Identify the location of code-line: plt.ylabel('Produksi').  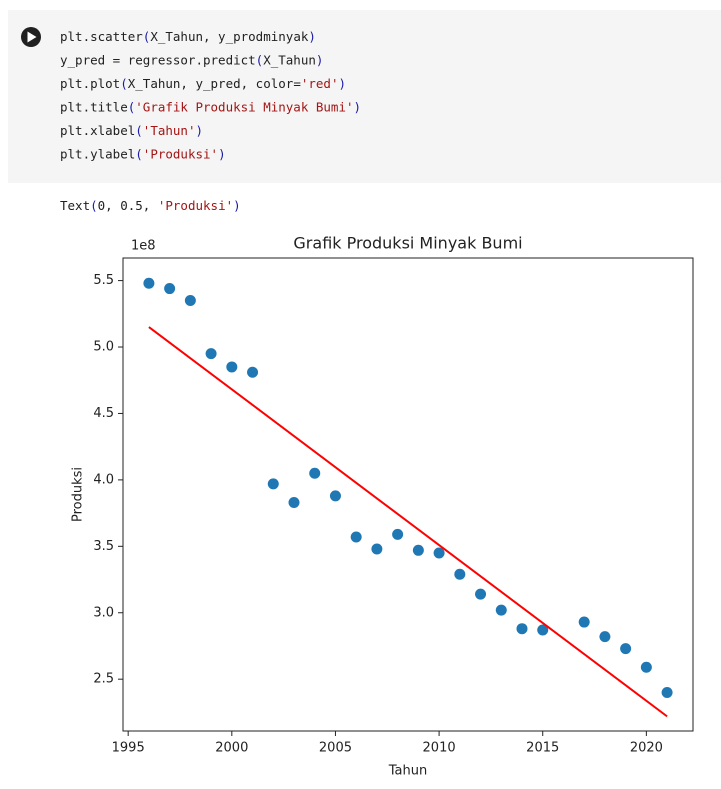
(143, 153).